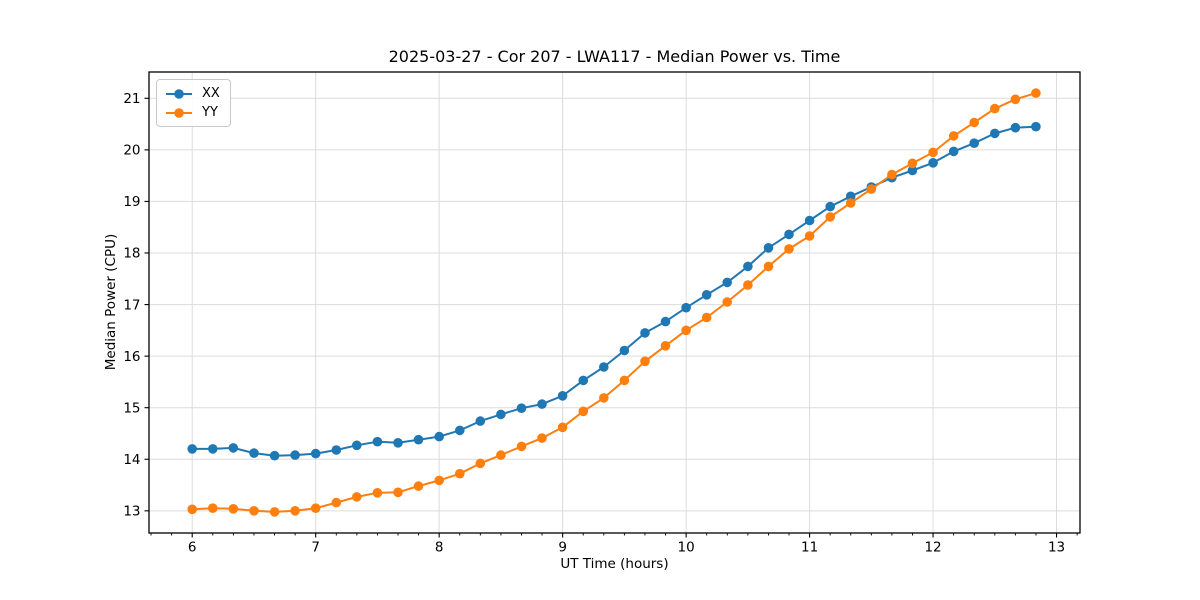  I want to click on y-tick-label: 15, so click(131, 408).